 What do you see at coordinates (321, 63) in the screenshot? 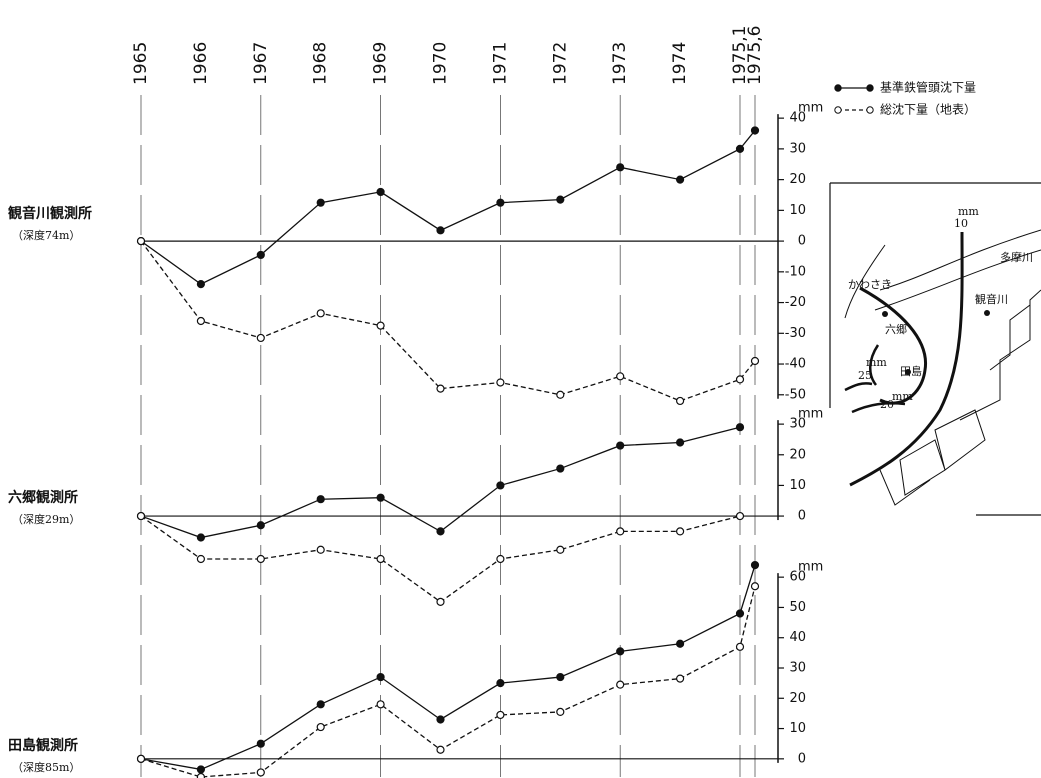
I see `x-tick-label: 1968` at bounding box center [321, 63].